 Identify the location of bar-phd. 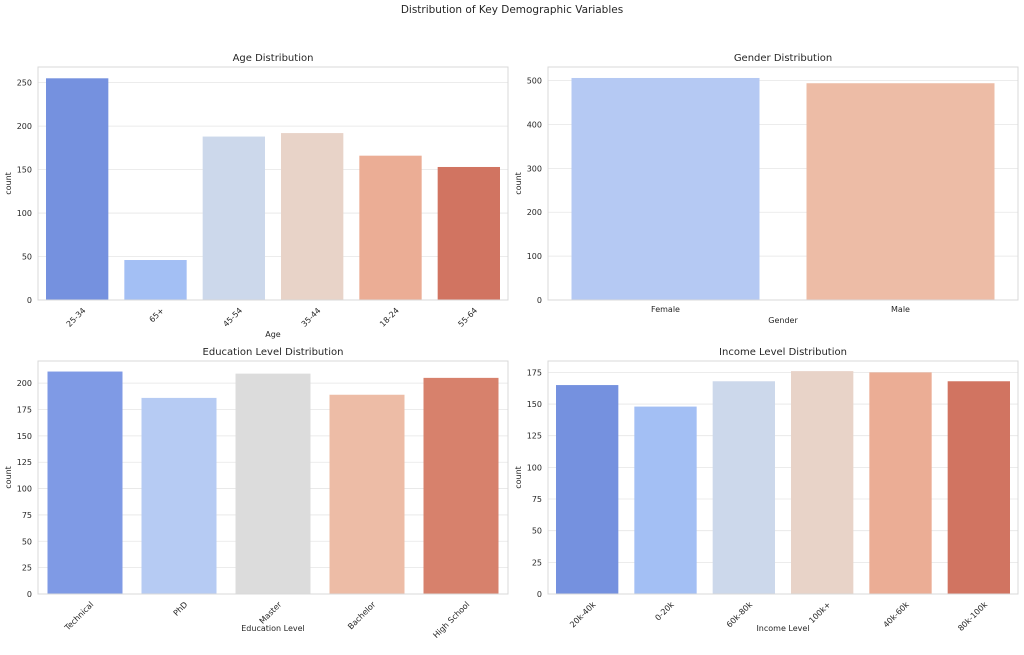
(179, 495).